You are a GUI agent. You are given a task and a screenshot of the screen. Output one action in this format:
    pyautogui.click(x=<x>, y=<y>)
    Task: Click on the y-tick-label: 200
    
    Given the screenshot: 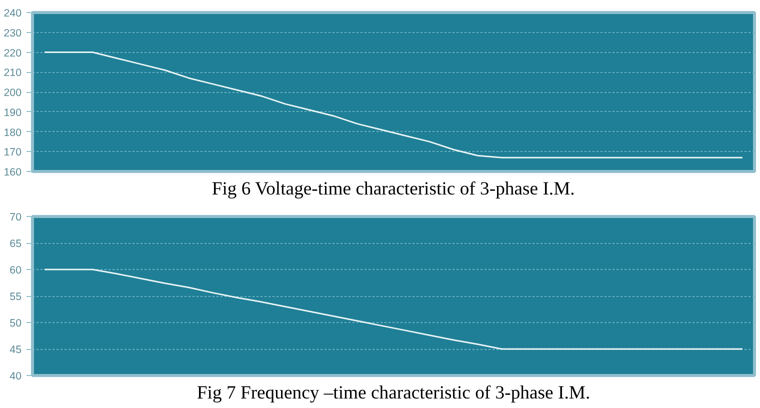 What is the action you would take?
    pyautogui.click(x=13, y=93)
    